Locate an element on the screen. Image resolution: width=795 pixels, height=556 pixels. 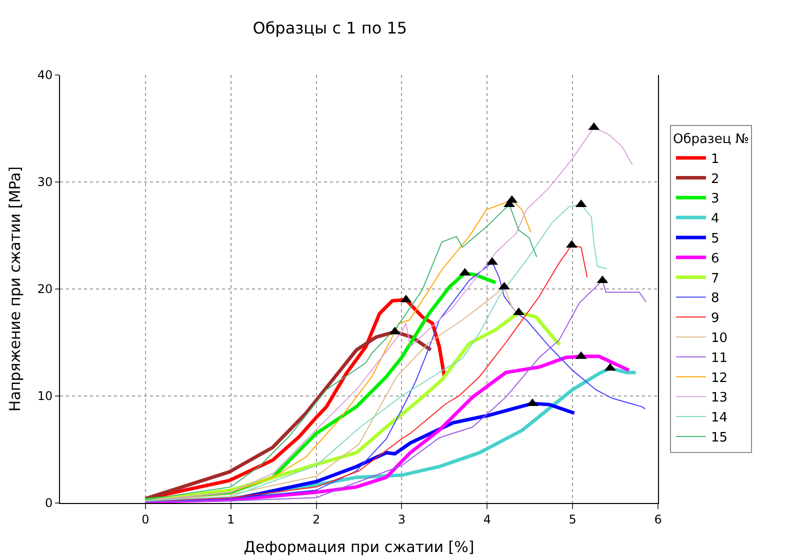
y-tick-label: 10 is located at coordinates (45, 396).